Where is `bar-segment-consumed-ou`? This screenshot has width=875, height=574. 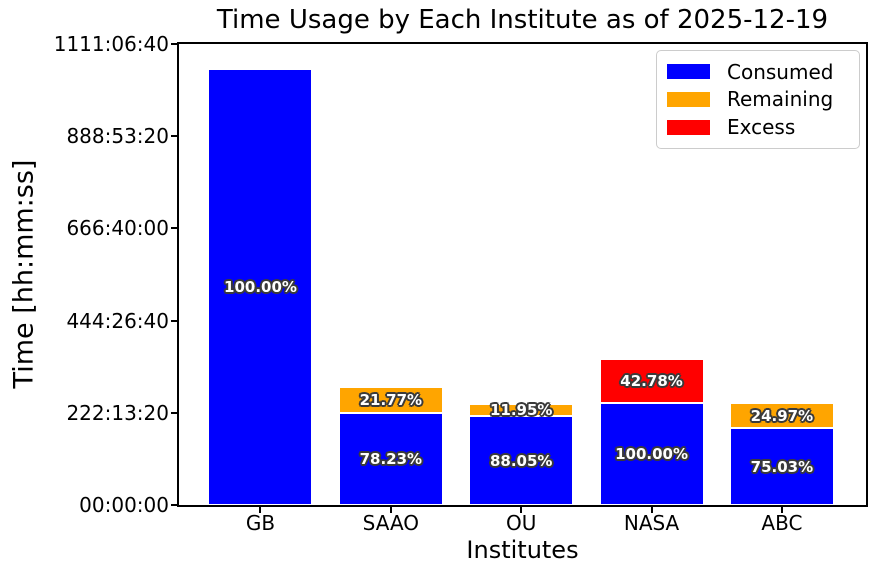
bar-segment-consumed-ou is located at coordinates (521, 460).